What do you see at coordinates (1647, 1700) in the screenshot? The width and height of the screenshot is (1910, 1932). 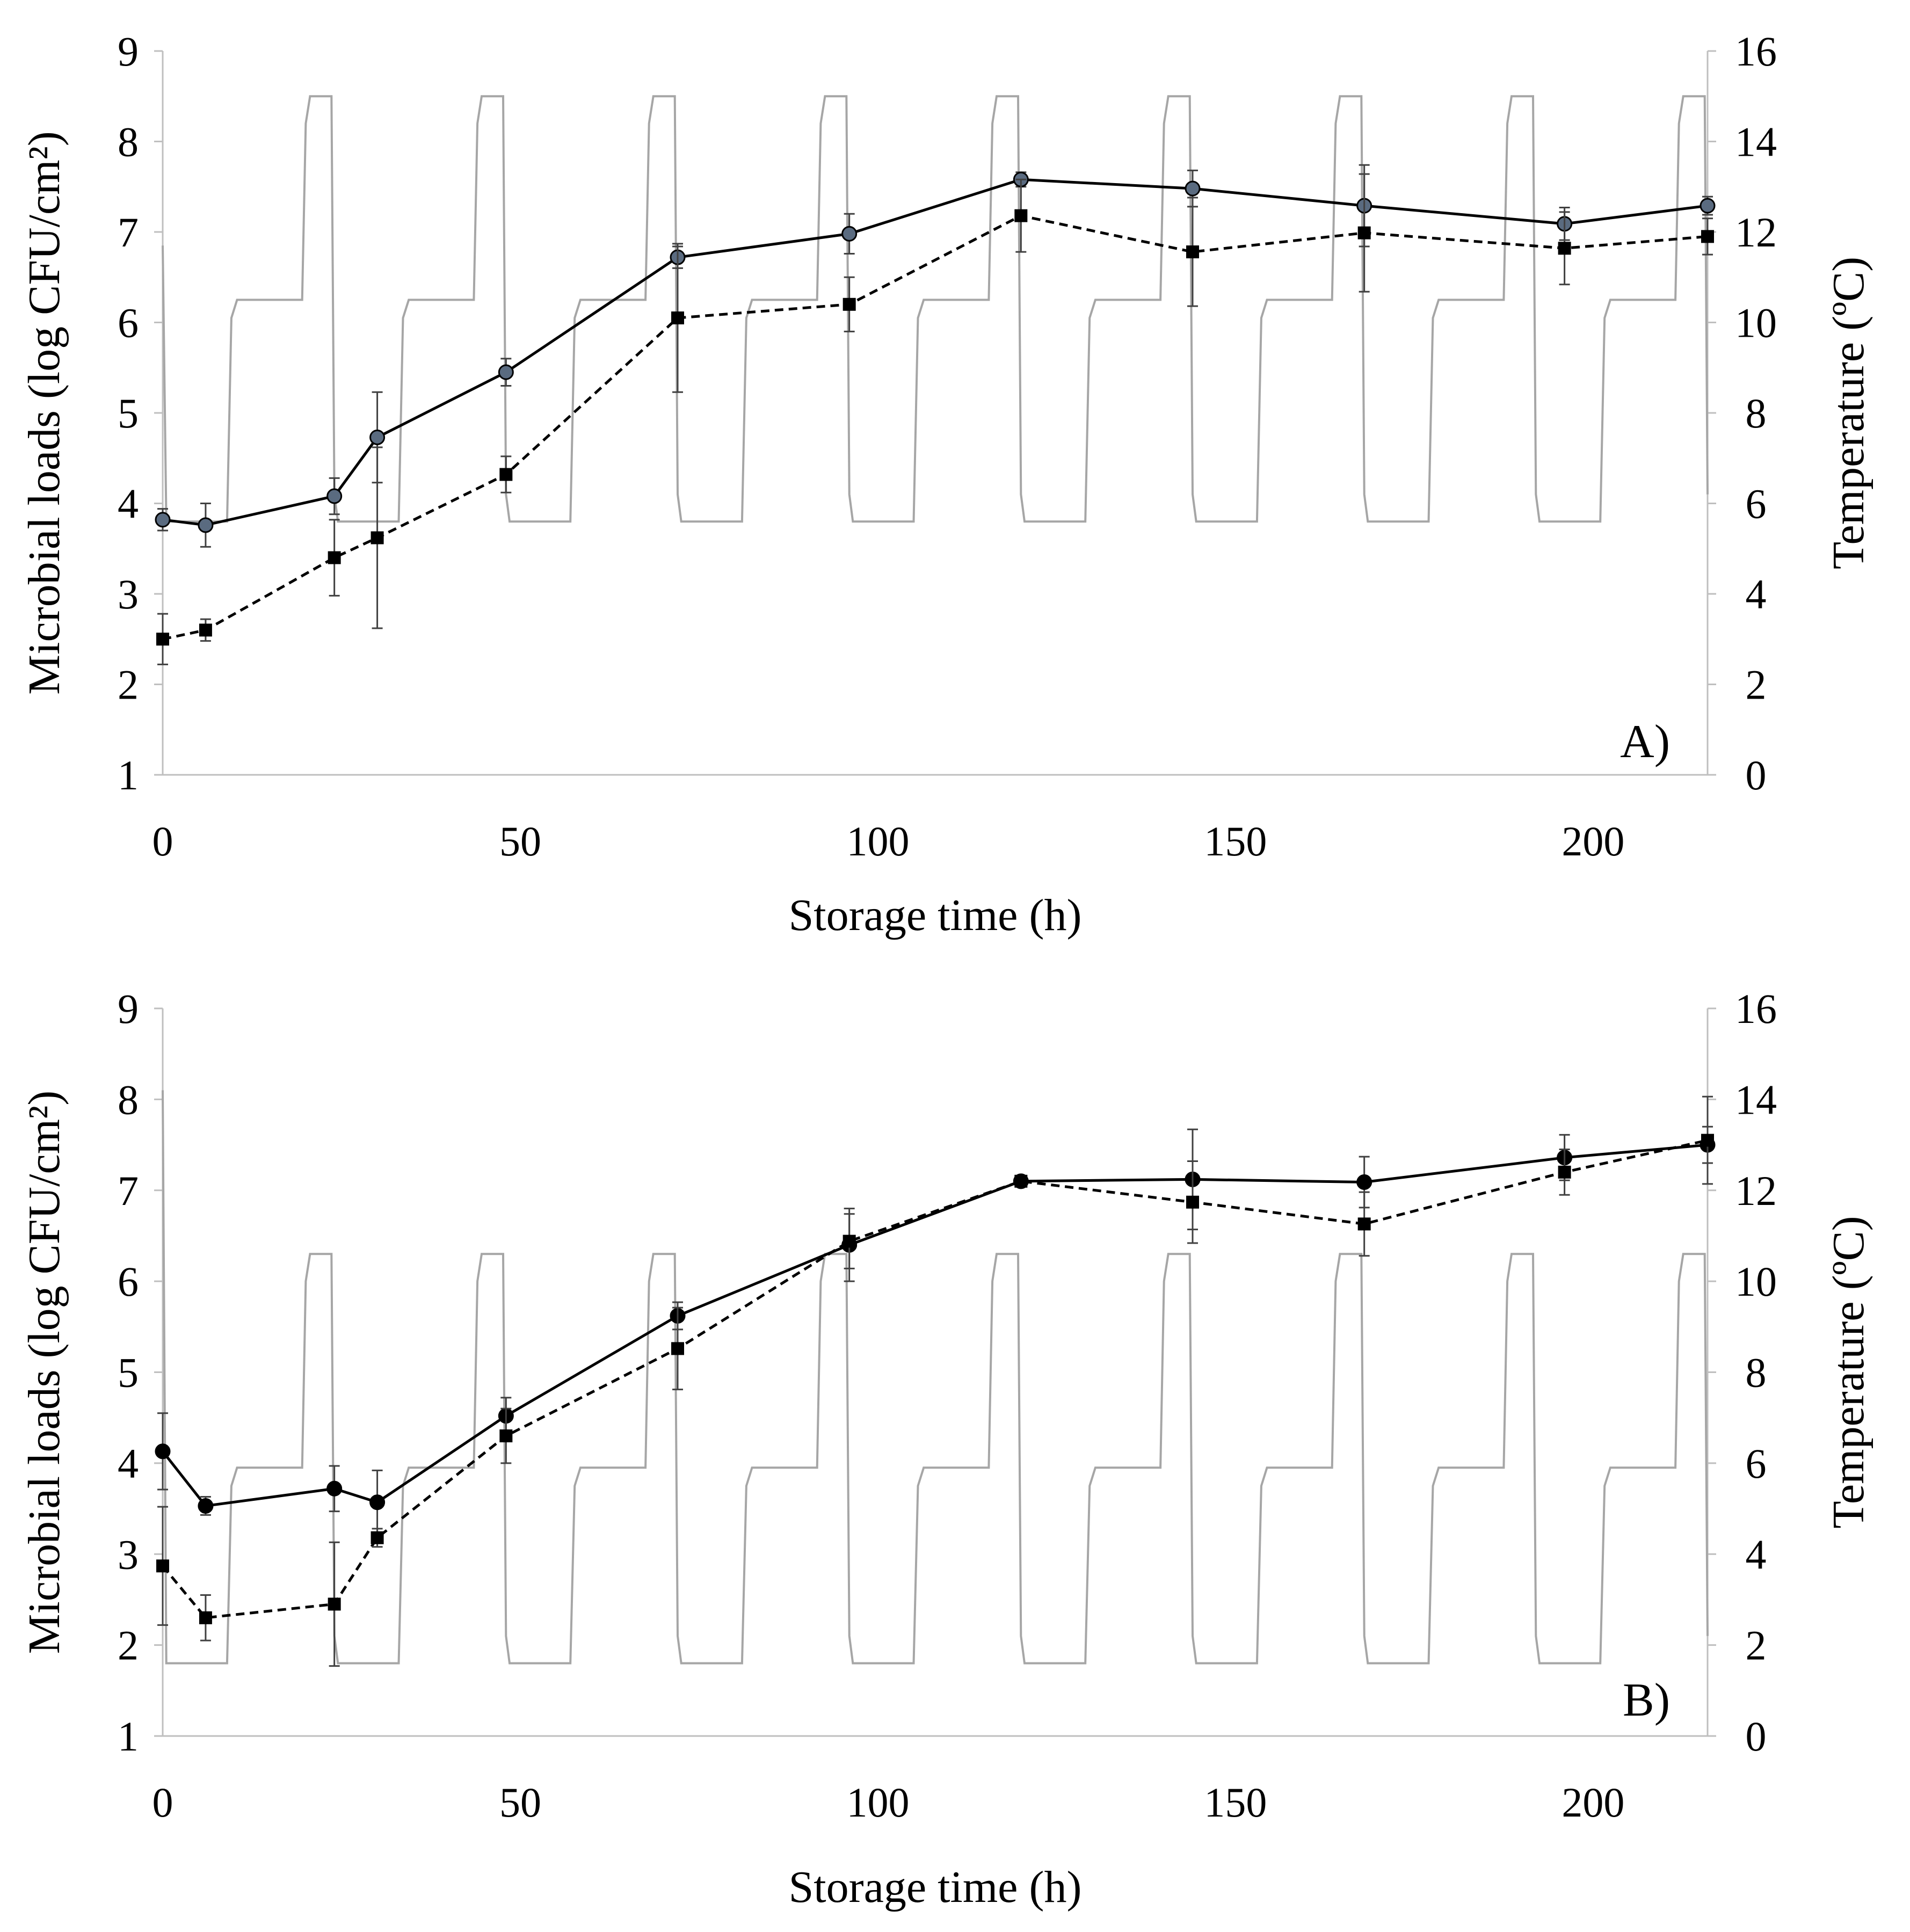 I see `panel-label: B)` at bounding box center [1647, 1700].